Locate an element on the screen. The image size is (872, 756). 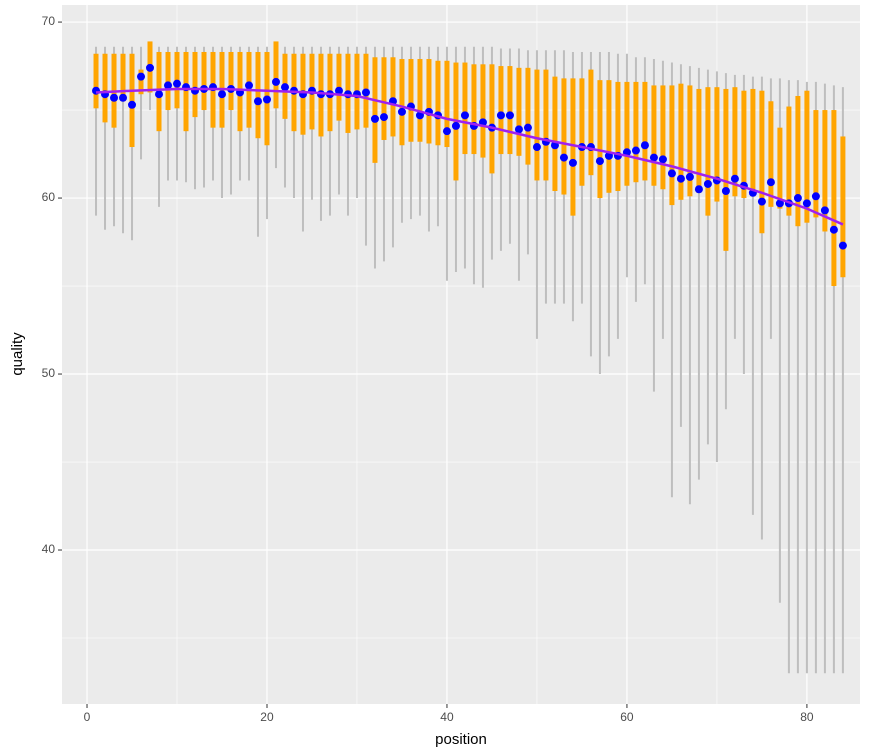
x-tick-label: 60 is located at coordinates (627, 717).